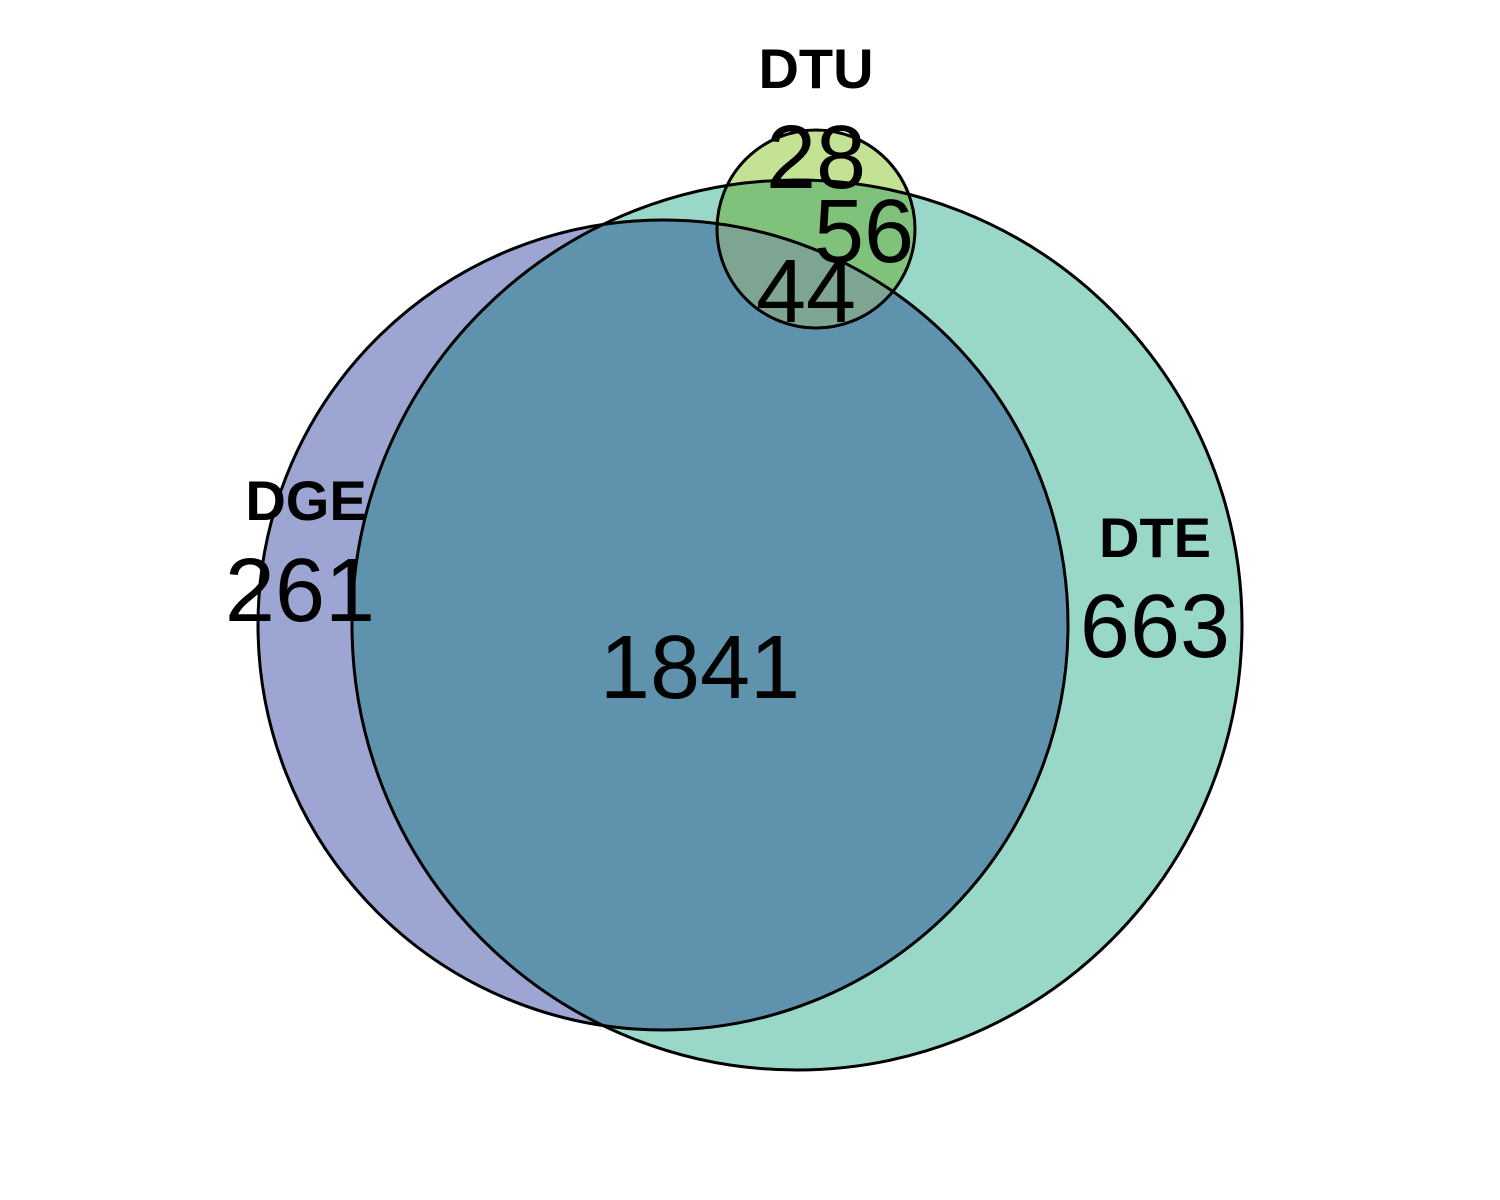 The width and height of the screenshot is (1500, 1200). I want to click on dtu-set-label: DTU, so click(815, 68).